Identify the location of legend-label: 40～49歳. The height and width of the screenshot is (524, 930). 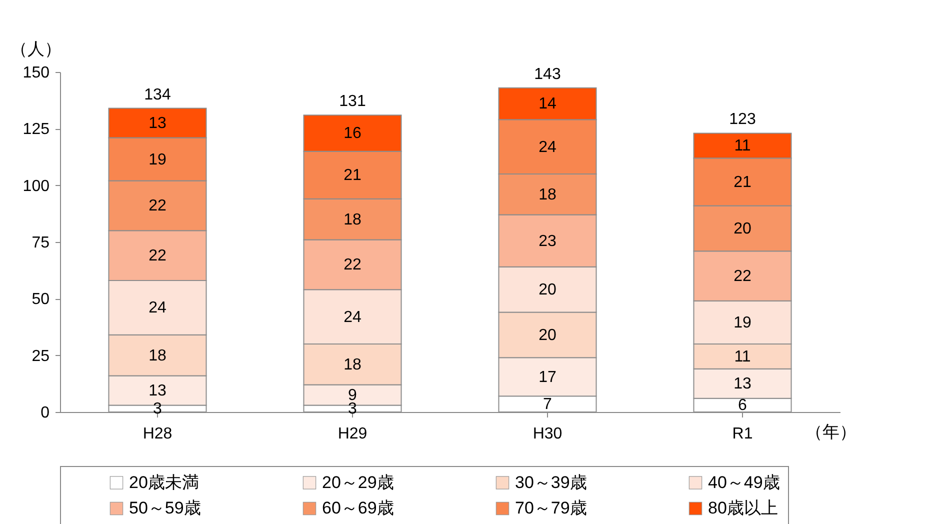
(744, 482).